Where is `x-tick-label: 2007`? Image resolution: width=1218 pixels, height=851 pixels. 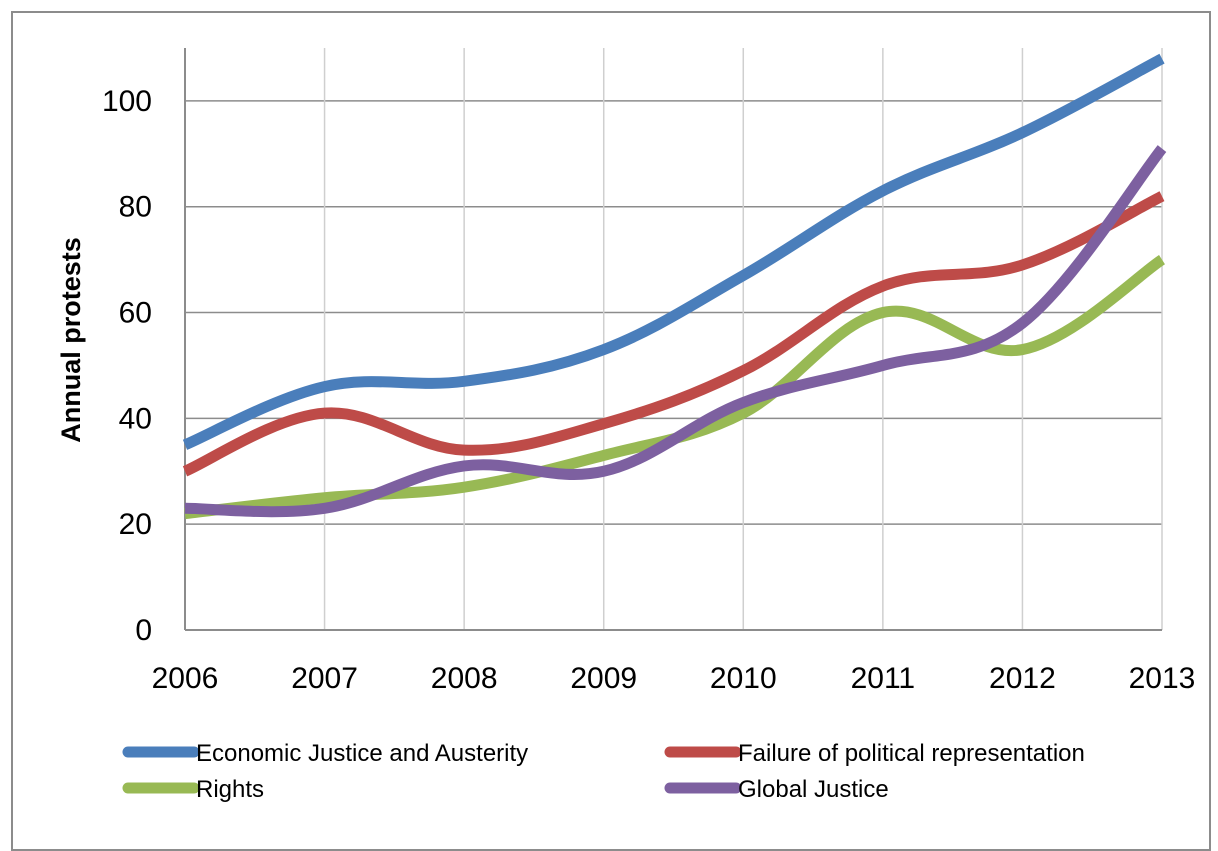 x-tick-label: 2007 is located at coordinates (324, 678).